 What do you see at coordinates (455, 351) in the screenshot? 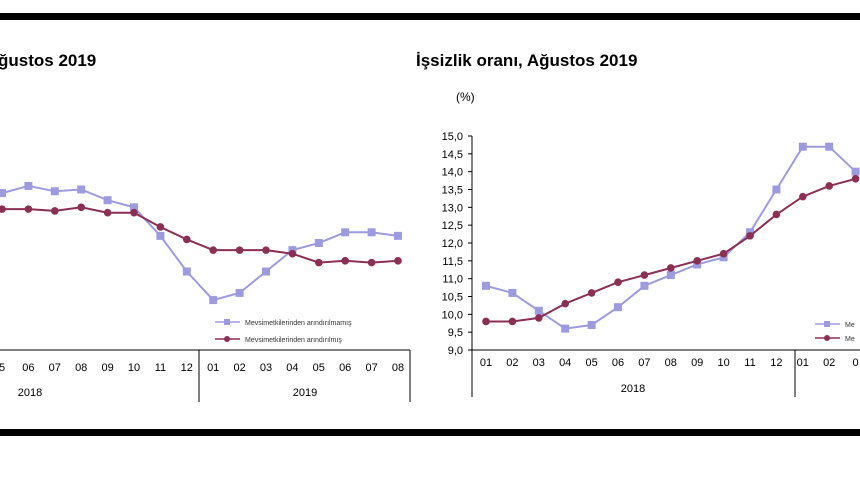
I see `right-y-tick-label: 9,0` at bounding box center [455, 351].